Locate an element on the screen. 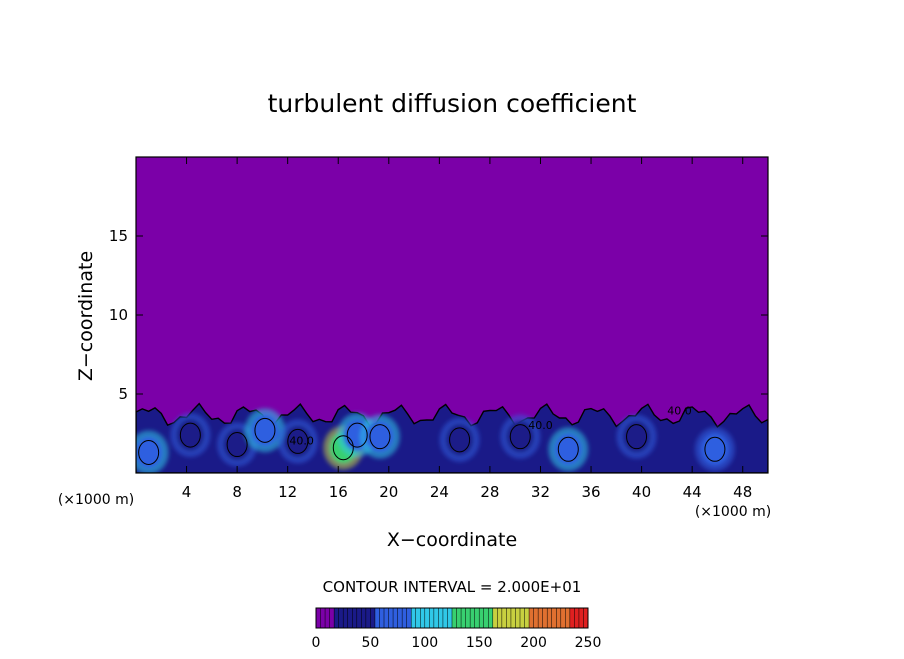 The image size is (904, 659). x-tick-label: 48 is located at coordinates (742, 492).